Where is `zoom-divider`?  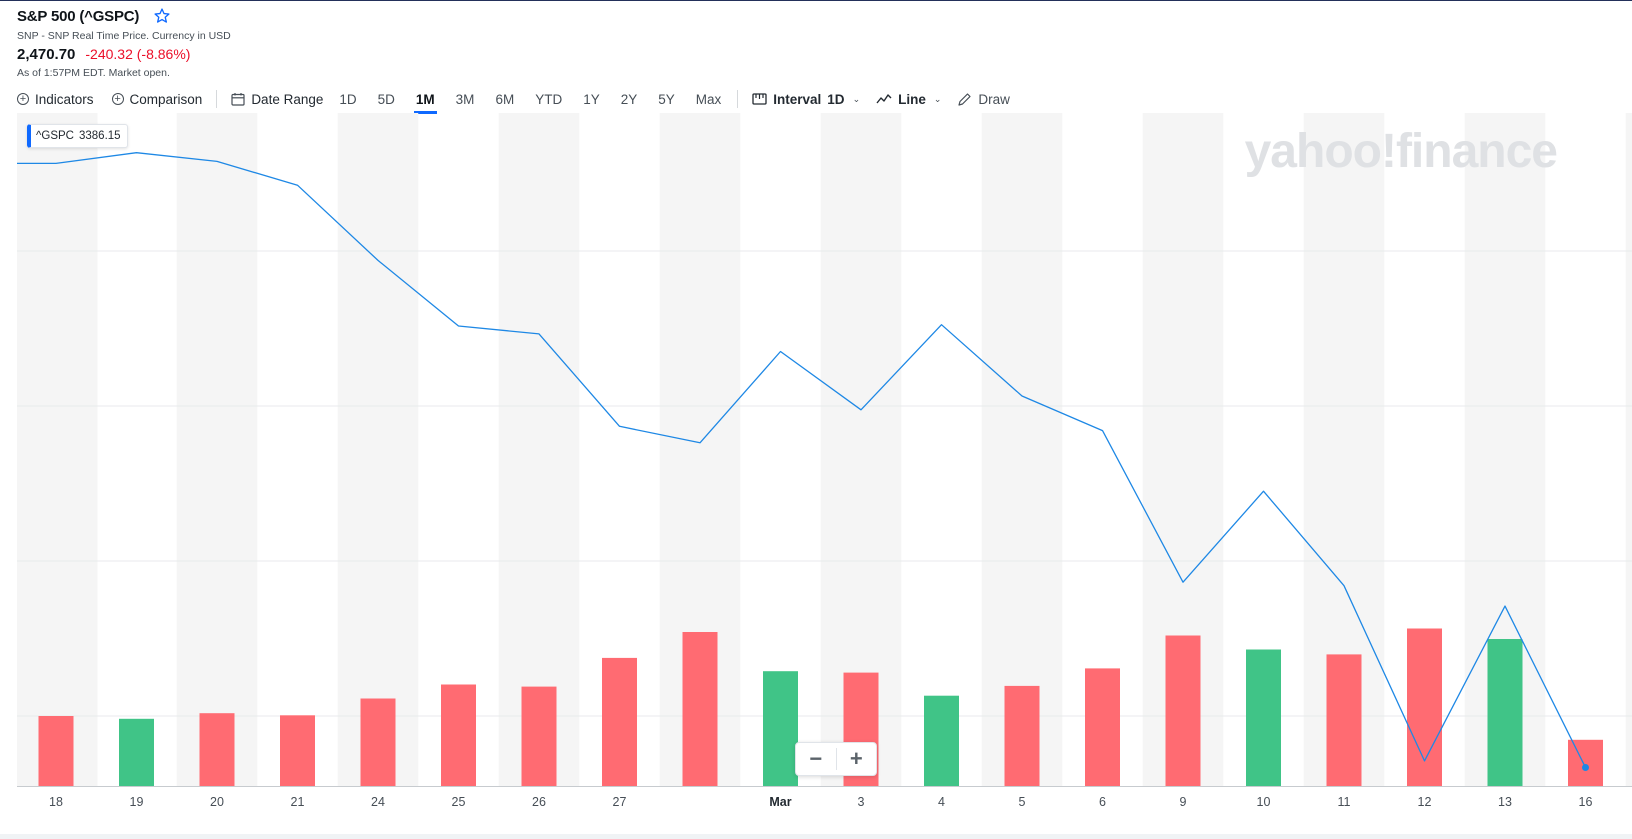
zoom-divider is located at coordinates (836, 759).